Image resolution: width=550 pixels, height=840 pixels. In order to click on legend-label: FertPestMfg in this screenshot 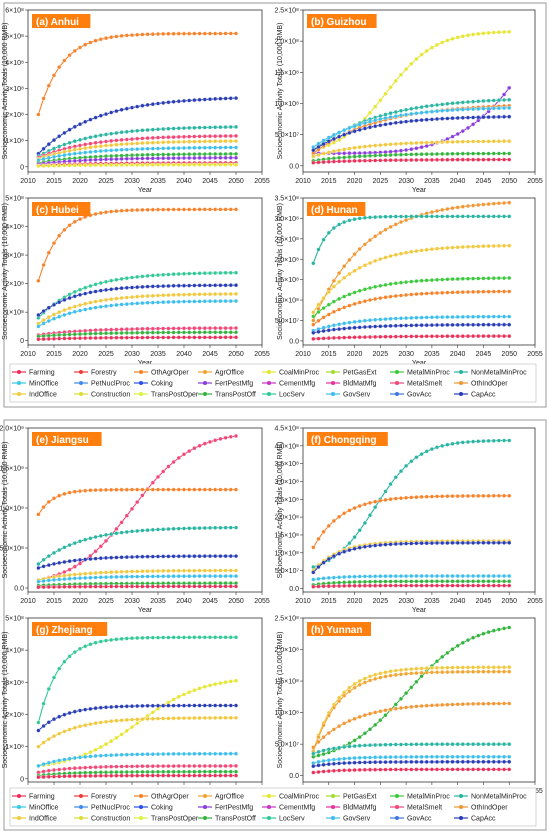, I will do `click(234, 808)`.